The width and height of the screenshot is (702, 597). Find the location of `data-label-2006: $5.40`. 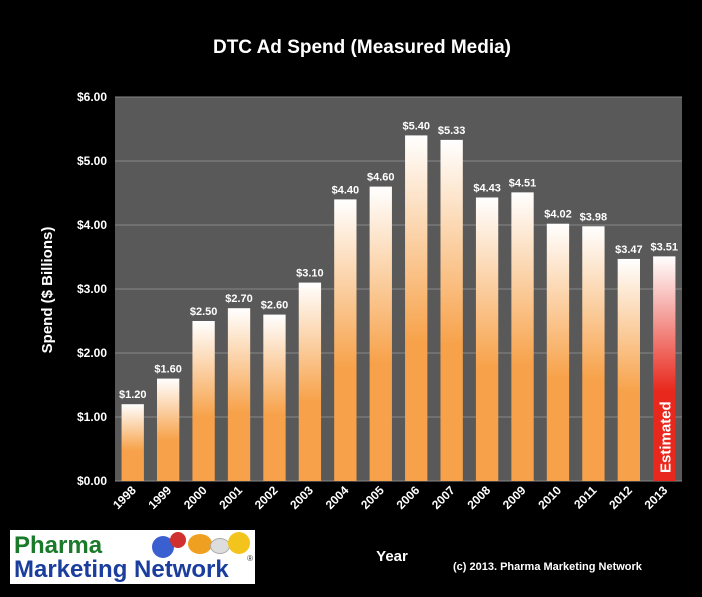

data-label-2006: $5.40 is located at coordinates (416, 126).